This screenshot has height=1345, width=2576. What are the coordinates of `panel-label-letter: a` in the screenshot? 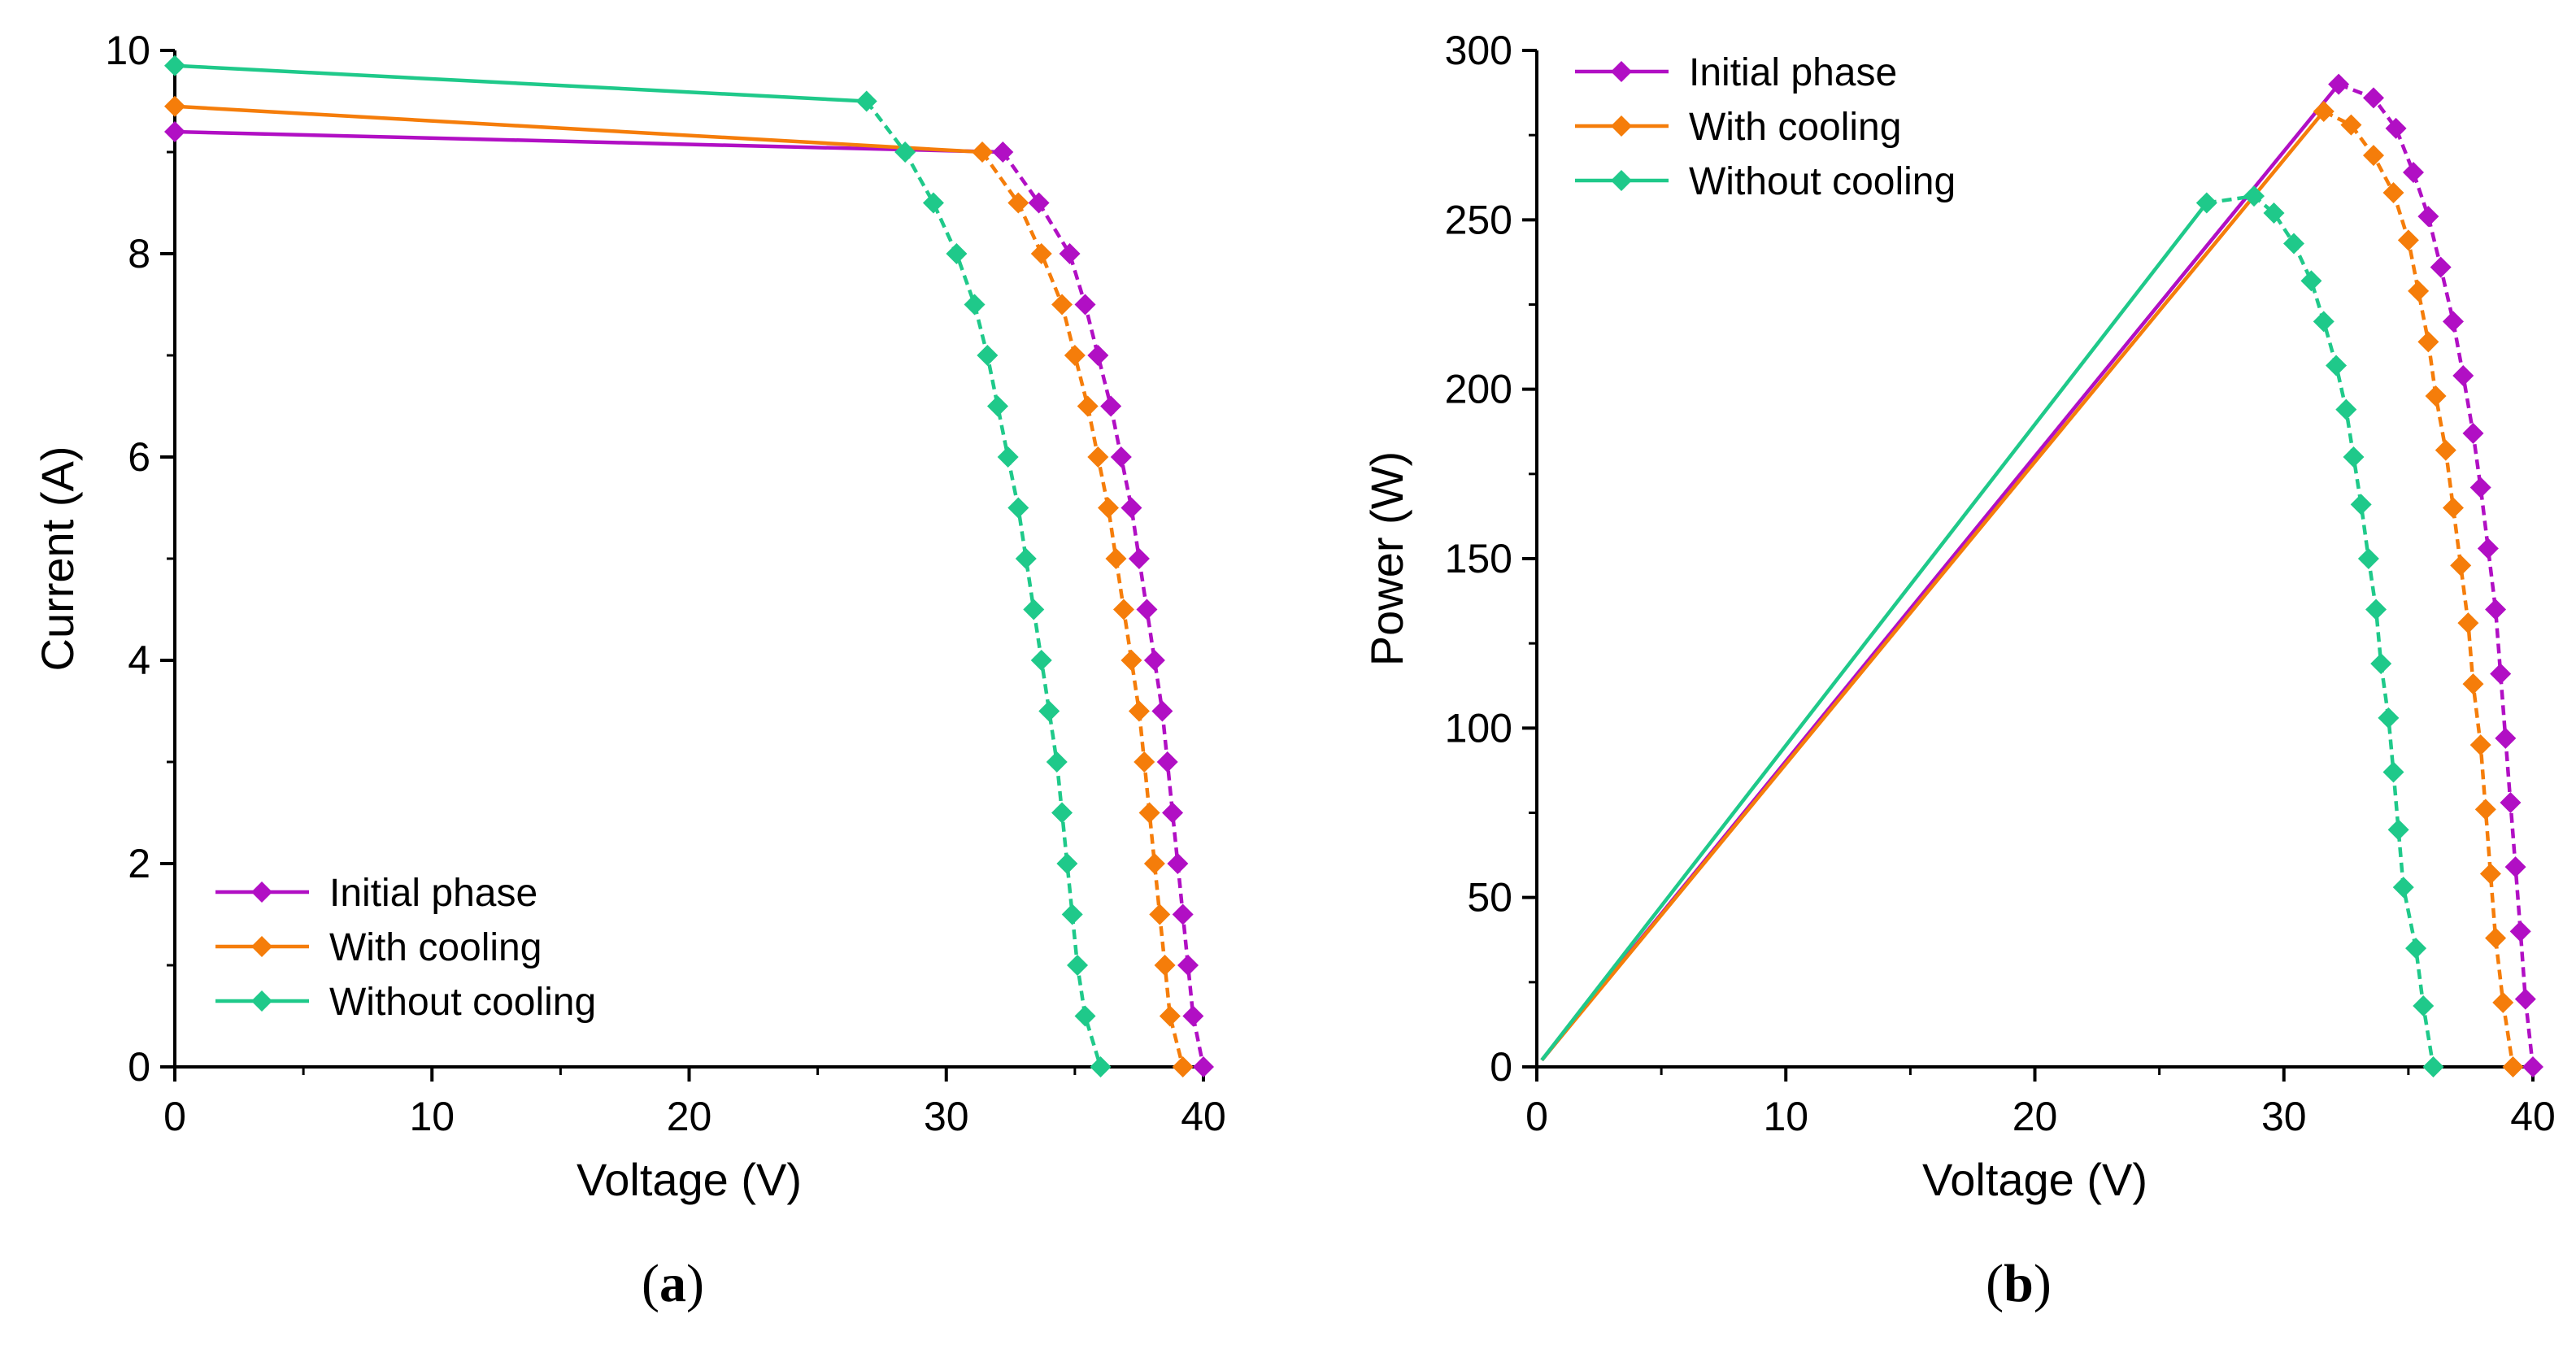 It's located at (672, 1283).